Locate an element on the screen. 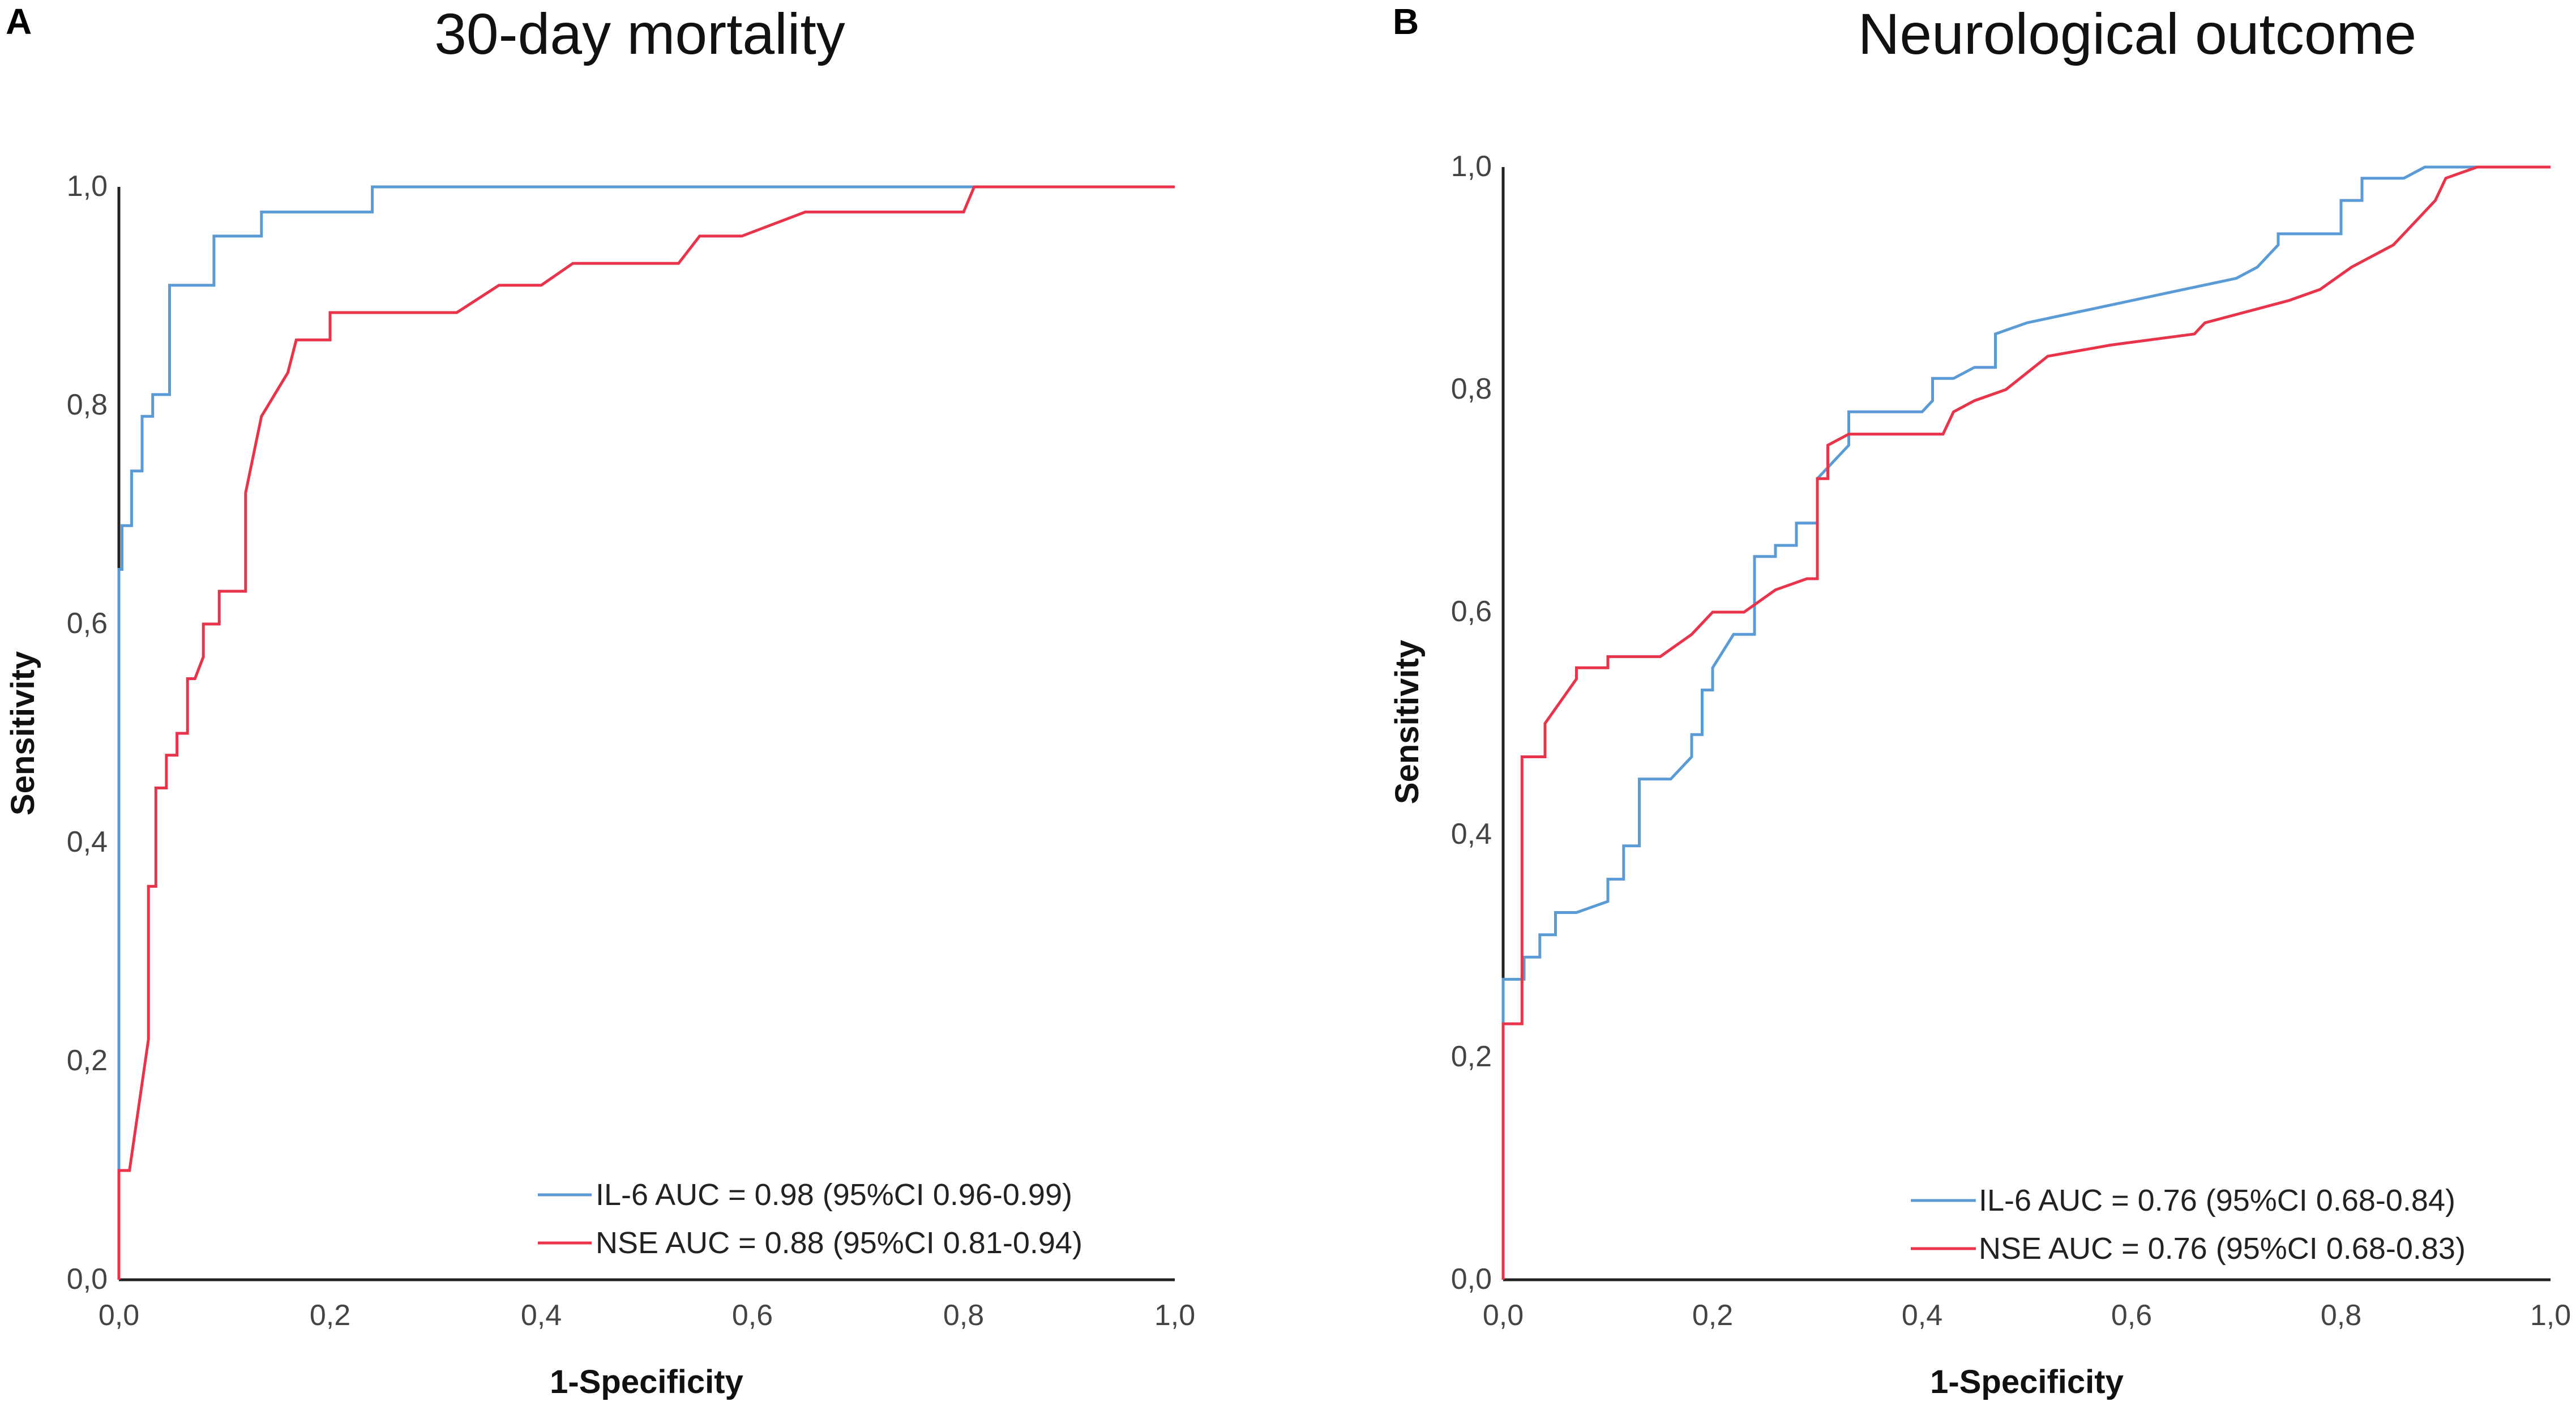 The width and height of the screenshot is (2576, 1410). panel-b-xtick: 0,8 is located at coordinates (2341, 1315).